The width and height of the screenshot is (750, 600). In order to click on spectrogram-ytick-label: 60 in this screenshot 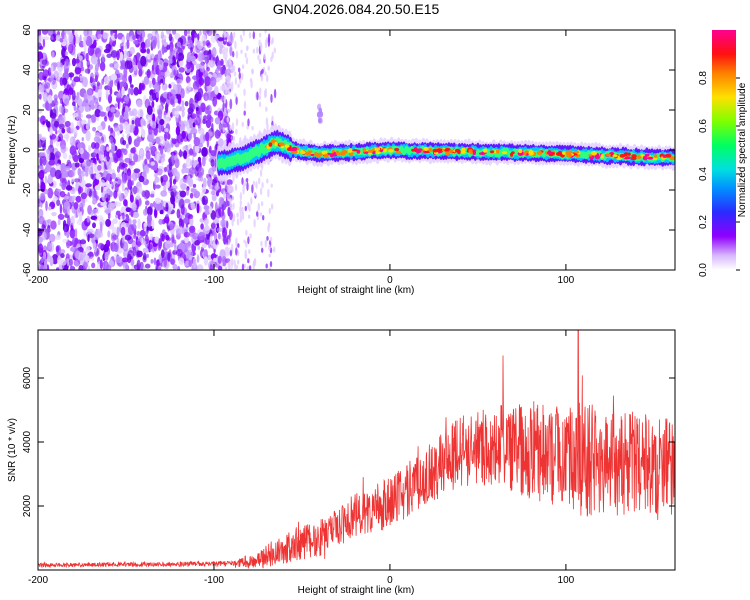, I will do `click(27, 30)`.